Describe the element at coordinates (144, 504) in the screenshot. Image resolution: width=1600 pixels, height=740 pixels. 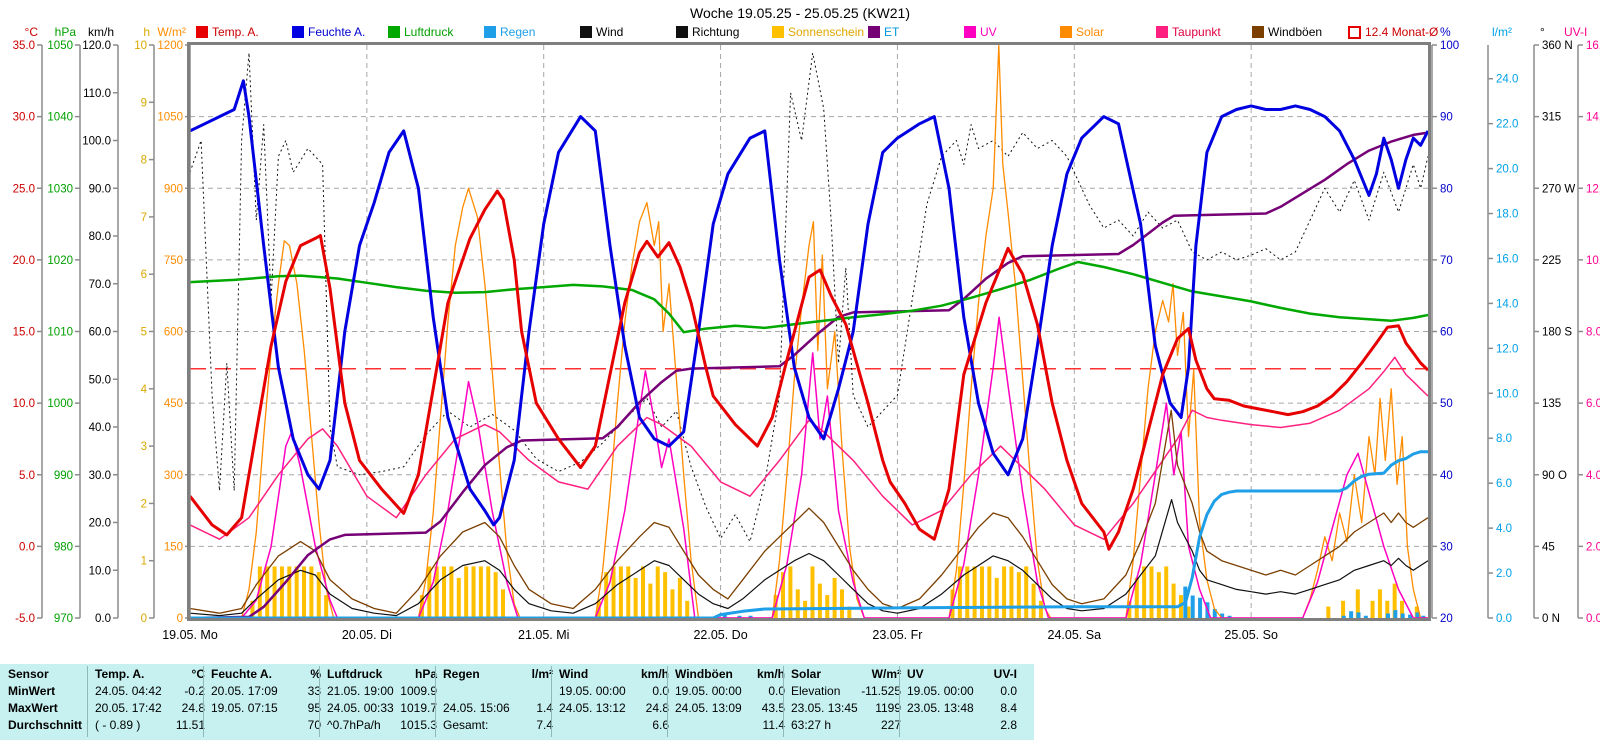
I see `tick-label: 2` at that location.